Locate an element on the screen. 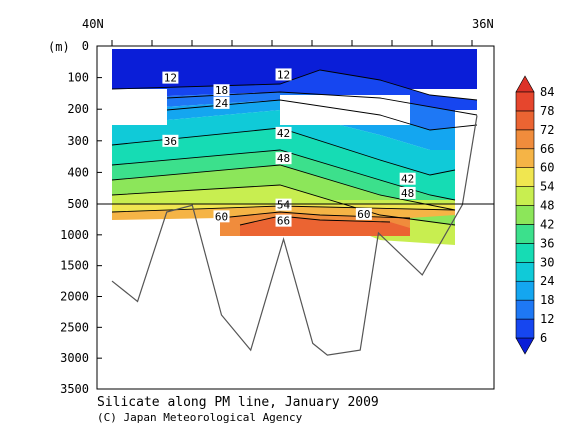 This screenshot has width=570, height=441. colorbar-label: 18 is located at coordinates (547, 300).